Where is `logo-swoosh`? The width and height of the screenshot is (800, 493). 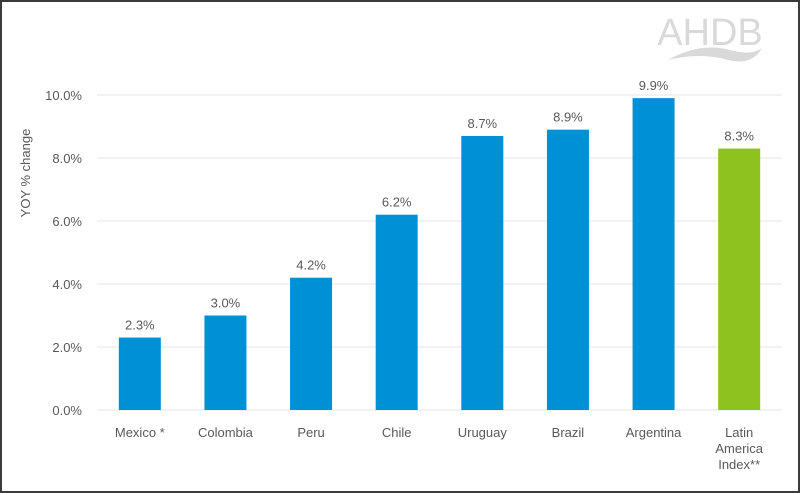
logo-swoosh is located at coordinates (715, 54).